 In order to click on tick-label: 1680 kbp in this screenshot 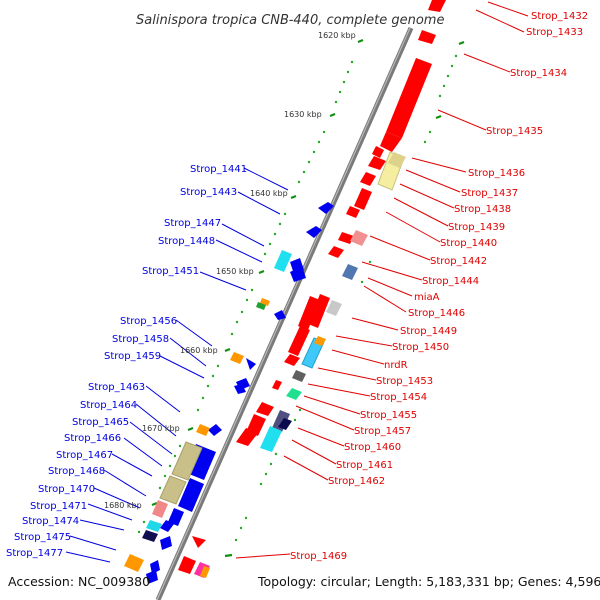, I will do `click(123, 505)`.